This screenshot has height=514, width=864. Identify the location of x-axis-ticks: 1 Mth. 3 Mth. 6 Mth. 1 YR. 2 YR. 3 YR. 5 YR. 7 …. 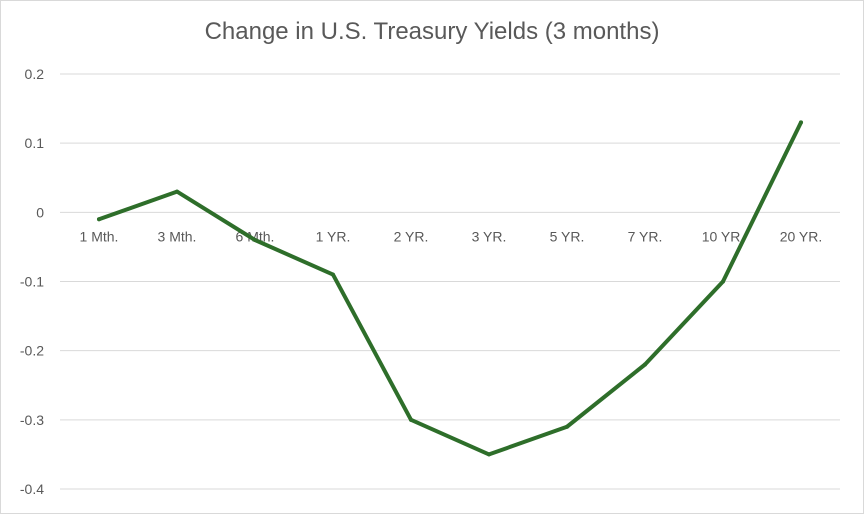
(451, 236).